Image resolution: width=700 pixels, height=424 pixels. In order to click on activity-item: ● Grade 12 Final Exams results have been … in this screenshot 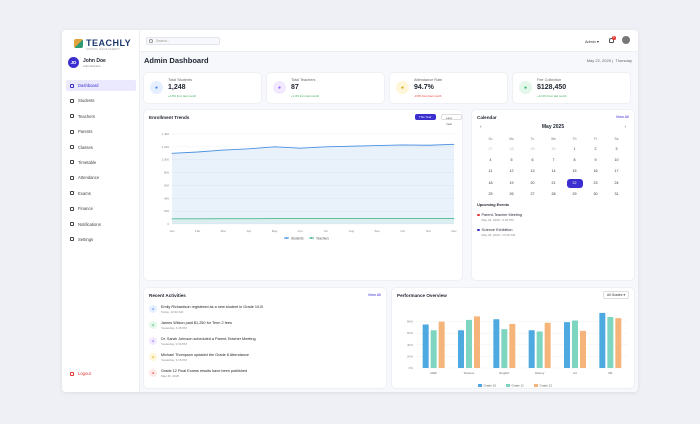, I will do `click(198, 375)`.